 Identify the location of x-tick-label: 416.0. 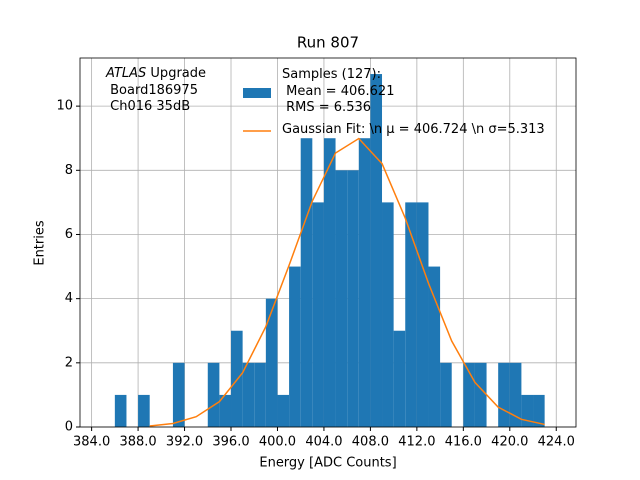
(463, 442).